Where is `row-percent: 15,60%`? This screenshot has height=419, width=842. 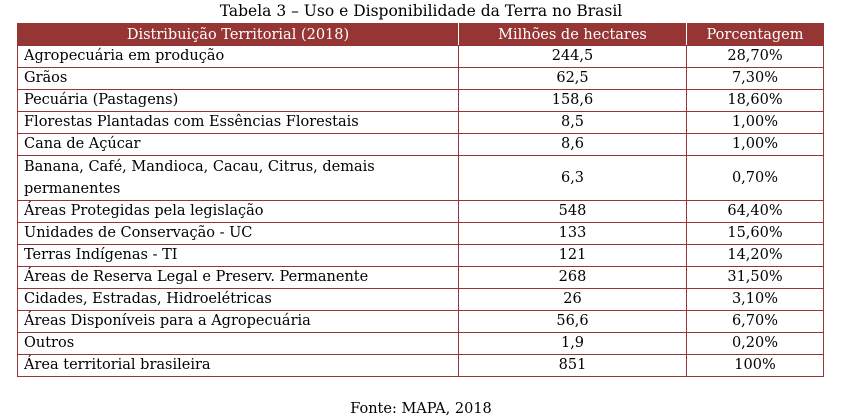
row-percent: 15,60% is located at coordinates (755, 233).